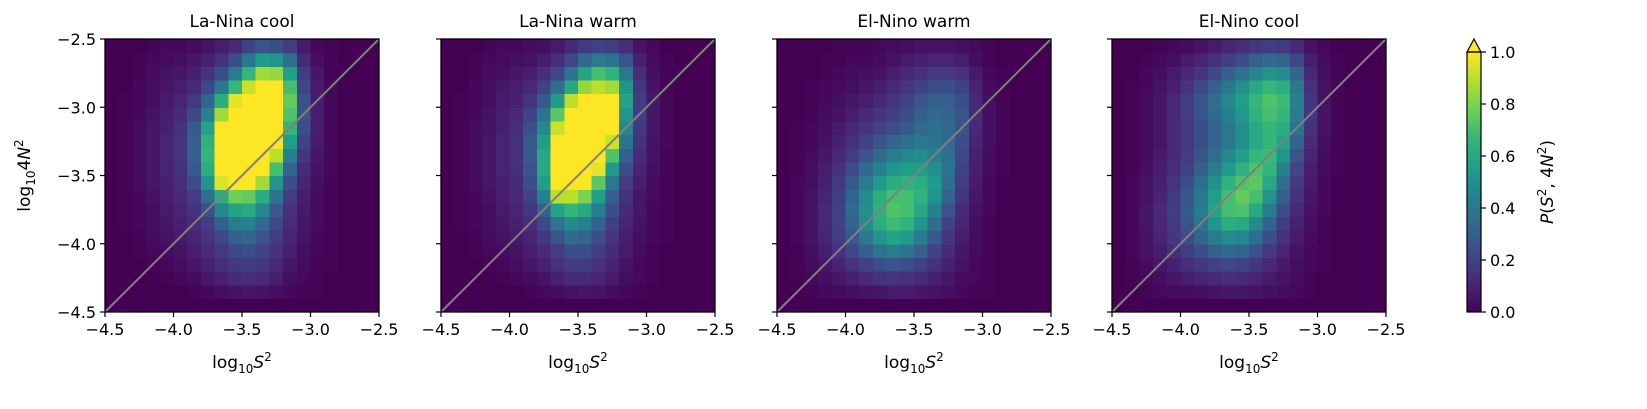  What do you see at coordinates (715, 329) in the screenshot?
I see `x-tick-label: −2.5` at bounding box center [715, 329].